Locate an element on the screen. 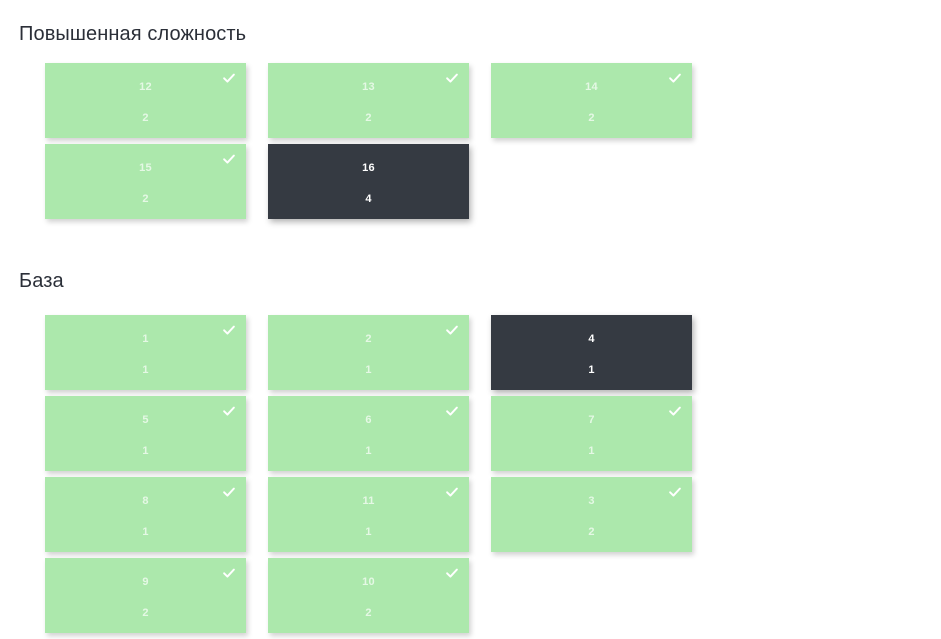  task-card-12: 12 2 is located at coordinates (145, 100).